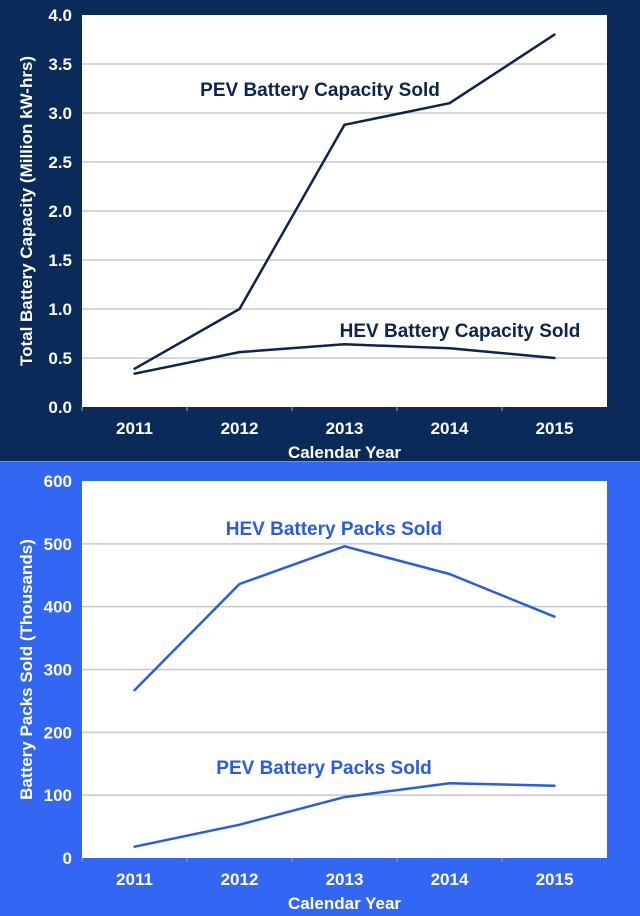 The image size is (640, 916). What do you see at coordinates (320, 90) in the screenshot?
I see `series-label: PEV Battery Capacity Sold` at bounding box center [320, 90].